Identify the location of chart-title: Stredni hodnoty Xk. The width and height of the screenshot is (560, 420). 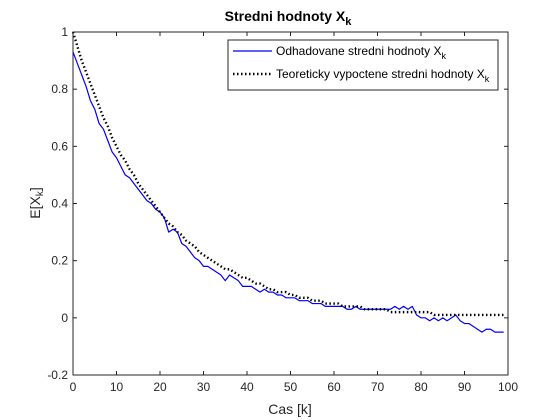
(289, 18).